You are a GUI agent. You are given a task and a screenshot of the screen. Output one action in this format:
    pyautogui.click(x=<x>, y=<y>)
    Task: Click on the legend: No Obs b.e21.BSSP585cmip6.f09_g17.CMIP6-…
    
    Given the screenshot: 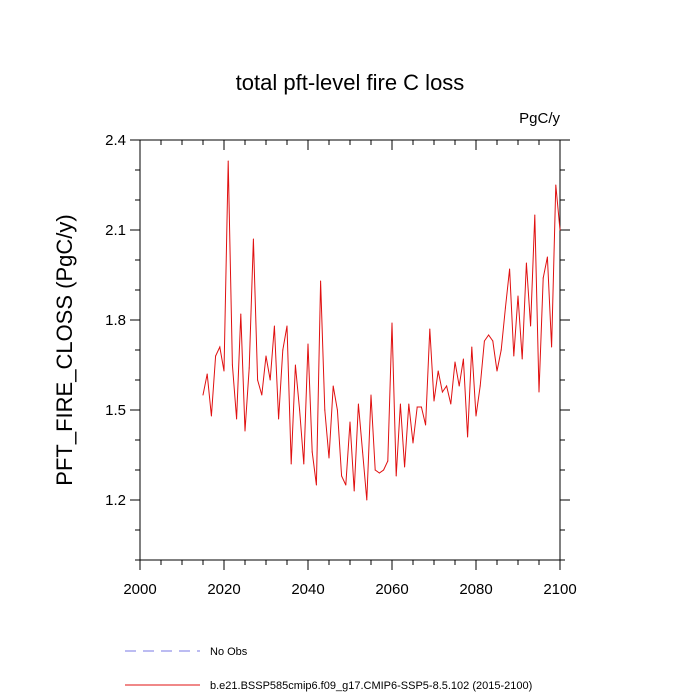 What is the action you would take?
    pyautogui.click(x=328, y=669)
    